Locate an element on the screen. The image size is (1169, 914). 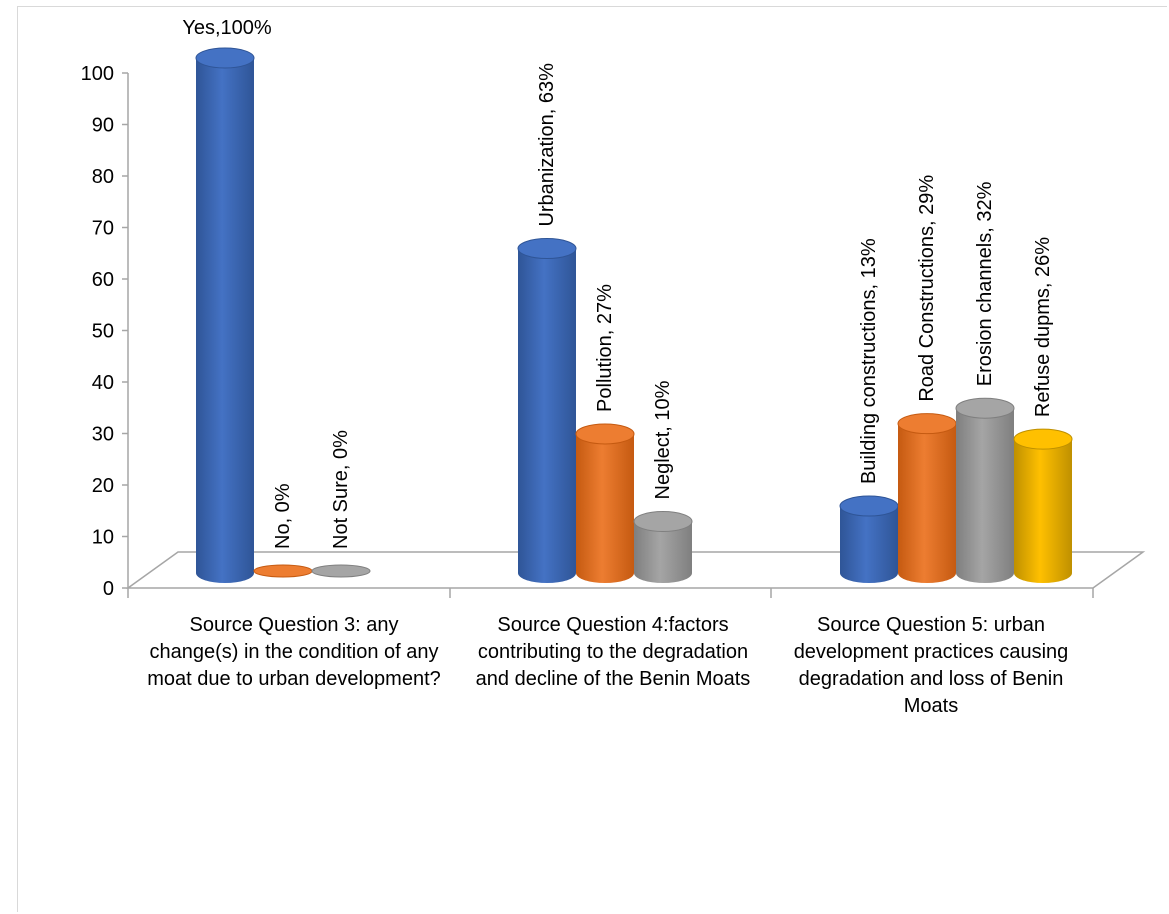
data-label: Building constructions, 13% is located at coordinates (869, 361).